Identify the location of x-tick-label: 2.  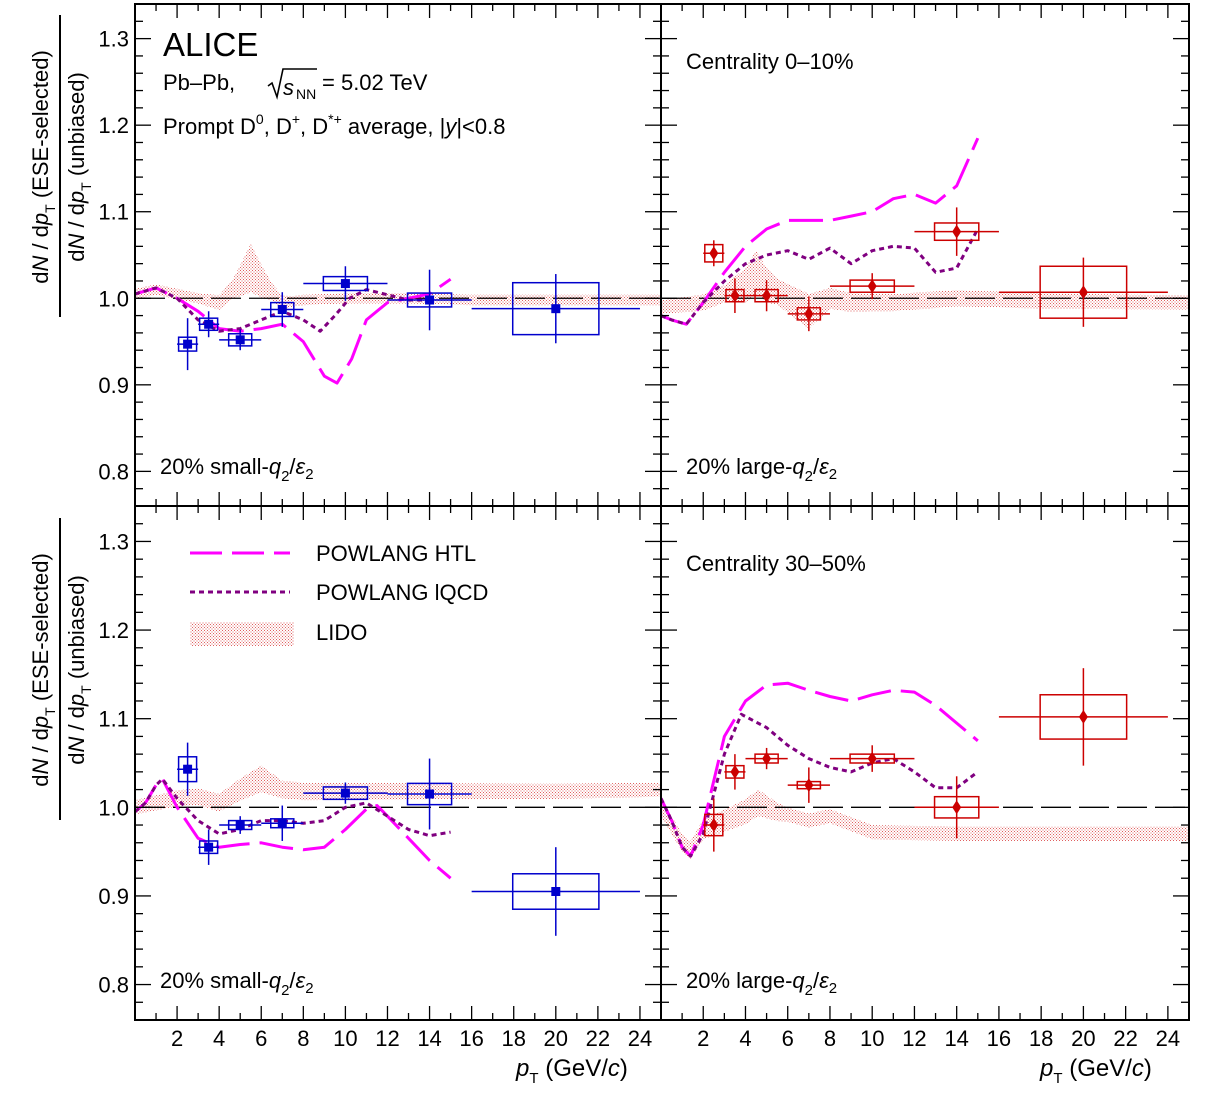
(703, 1038).